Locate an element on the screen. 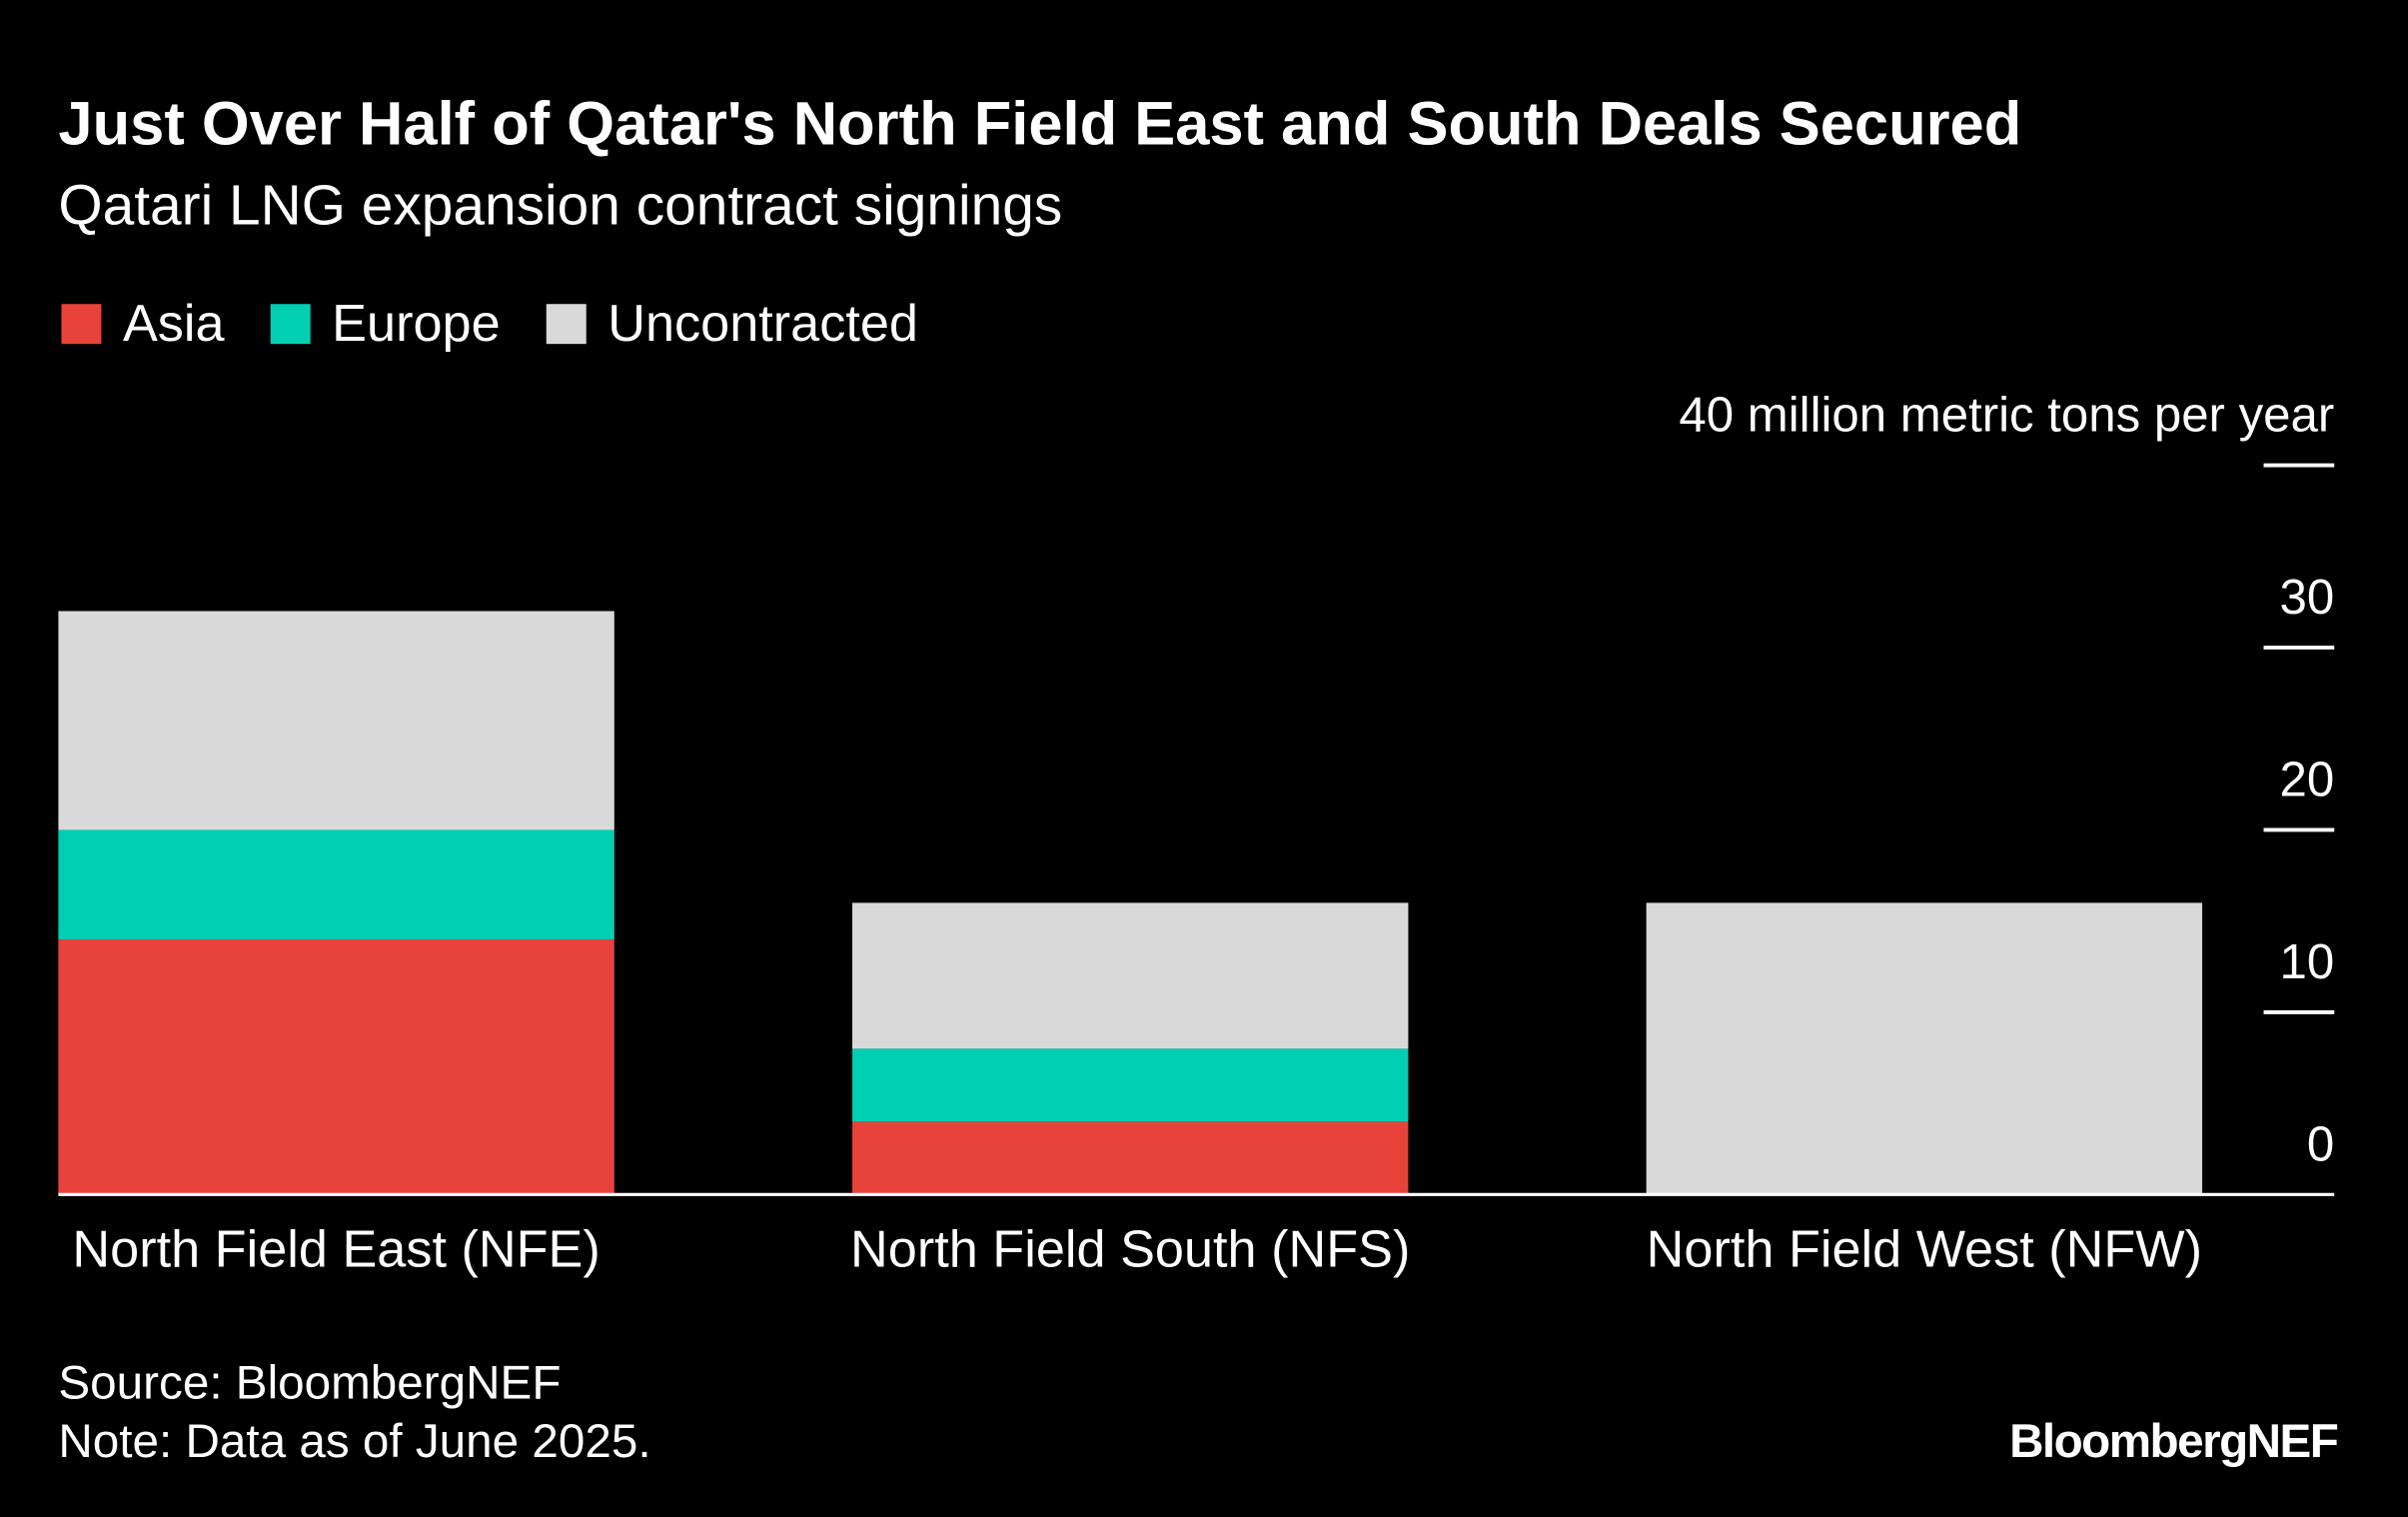  y-tick-label: 20 is located at coordinates (2307, 780).